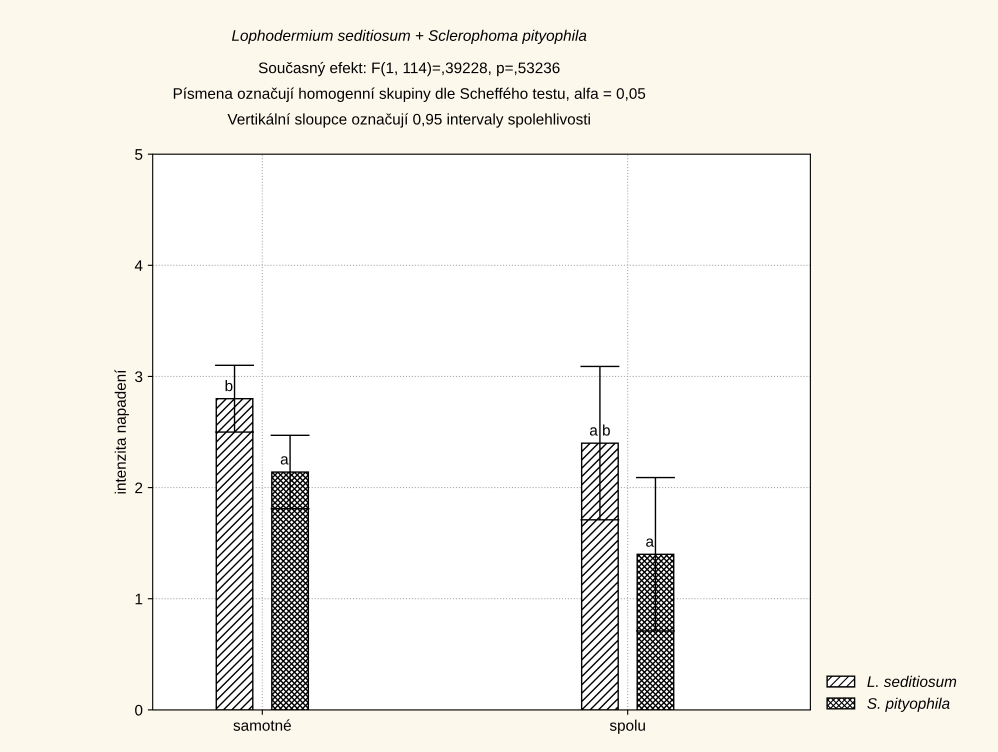 The width and height of the screenshot is (998, 752). Describe the element at coordinates (409, 37) in the screenshot. I see `chart-title: Lophodermium seditiosum + Sclerophoma pityophila` at that location.